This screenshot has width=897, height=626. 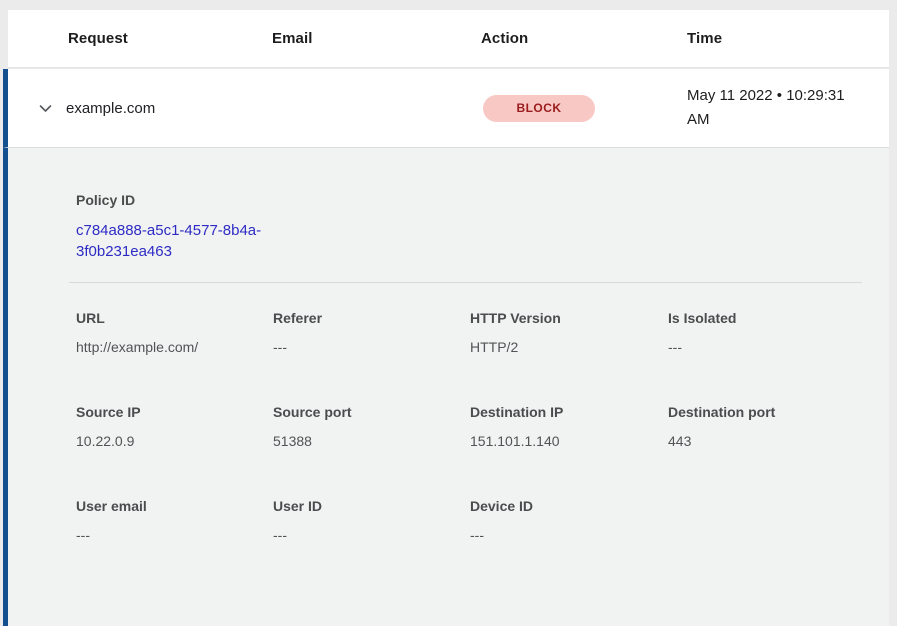 I want to click on field-source-ip: Source IP 10.22.0.9, so click(x=174, y=426).